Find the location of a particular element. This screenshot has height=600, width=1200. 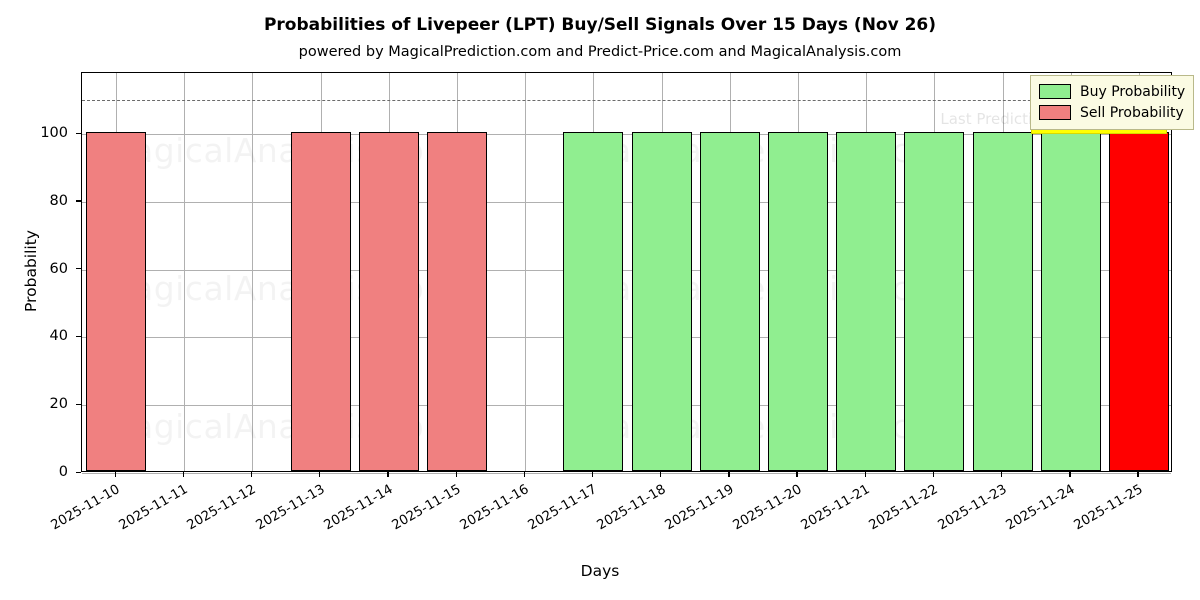

chart-legend: Buy Probability Sell Probability is located at coordinates (1112, 102).